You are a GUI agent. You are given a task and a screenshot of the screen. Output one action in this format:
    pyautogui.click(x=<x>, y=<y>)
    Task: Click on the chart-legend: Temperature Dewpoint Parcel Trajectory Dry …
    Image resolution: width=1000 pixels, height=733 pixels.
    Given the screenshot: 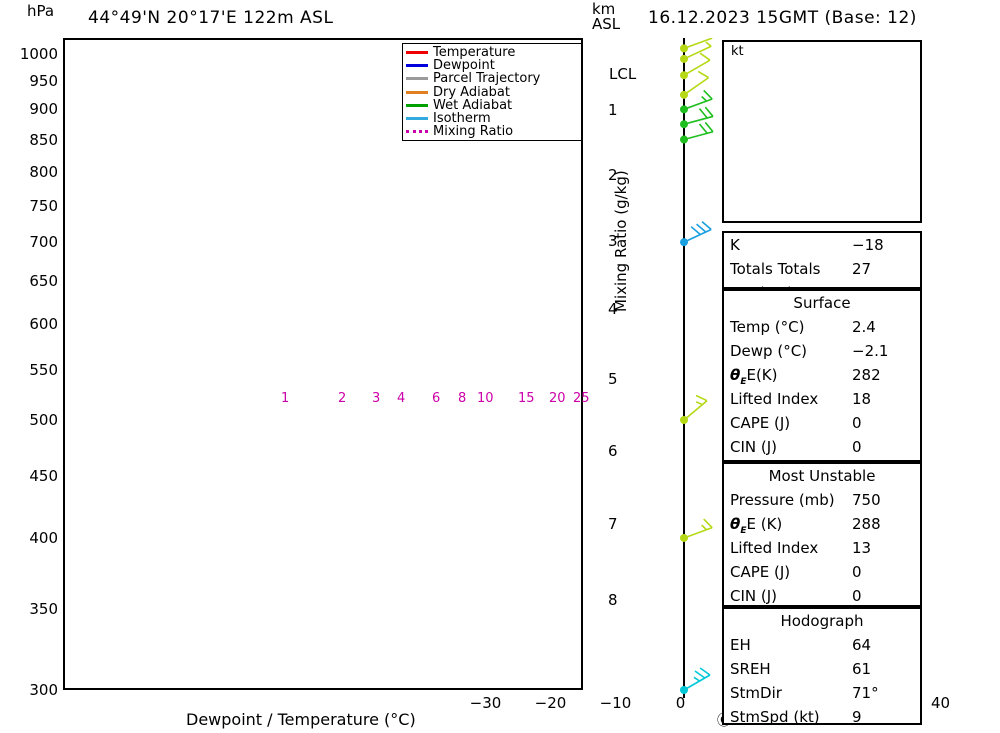 What is the action you would take?
    pyautogui.click(x=492, y=92)
    